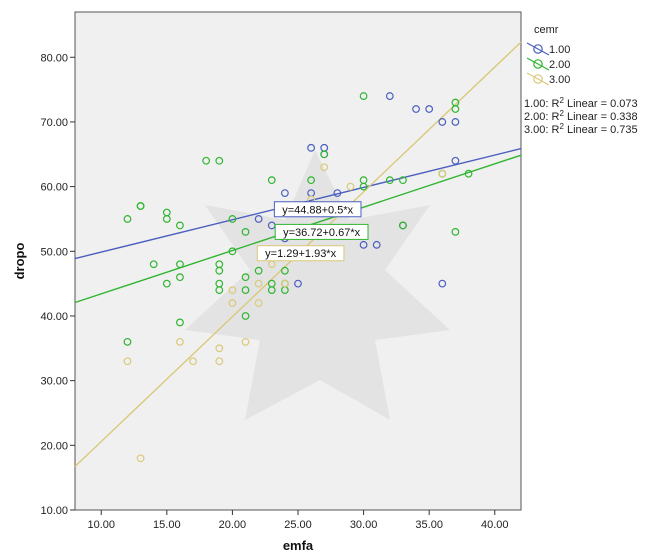 This screenshot has height=555, width=649. Describe the element at coordinates (54, 58) in the screenshot. I see `y-tick-label: 80.00` at that location.